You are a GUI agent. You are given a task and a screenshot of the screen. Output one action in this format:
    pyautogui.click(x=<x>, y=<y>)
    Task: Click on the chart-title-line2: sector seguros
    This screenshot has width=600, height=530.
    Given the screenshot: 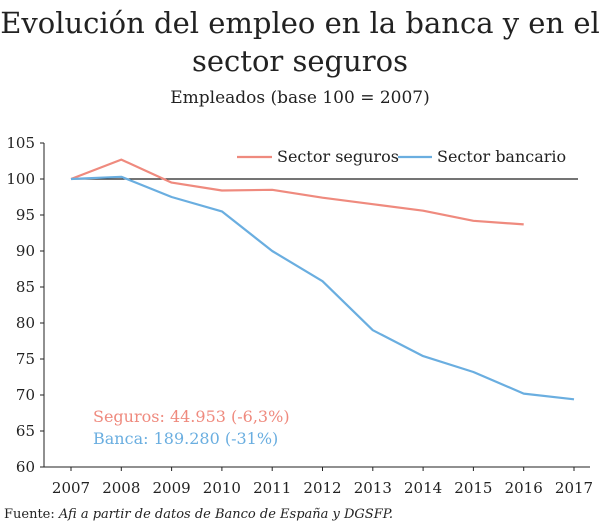 What is the action you would take?
    pyautogui.click(x=300, y=61)
    